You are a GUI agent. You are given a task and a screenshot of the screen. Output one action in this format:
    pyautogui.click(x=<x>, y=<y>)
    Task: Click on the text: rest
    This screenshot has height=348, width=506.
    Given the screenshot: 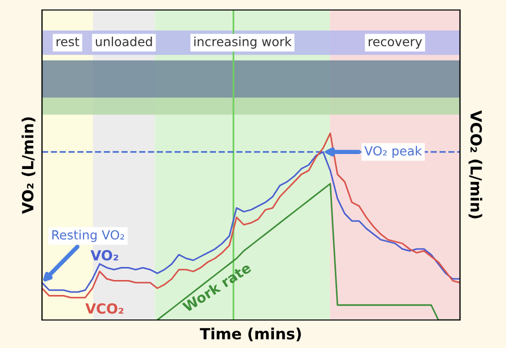 What is the action you would take?
    pyautogui.click(x=68, y=41)
    